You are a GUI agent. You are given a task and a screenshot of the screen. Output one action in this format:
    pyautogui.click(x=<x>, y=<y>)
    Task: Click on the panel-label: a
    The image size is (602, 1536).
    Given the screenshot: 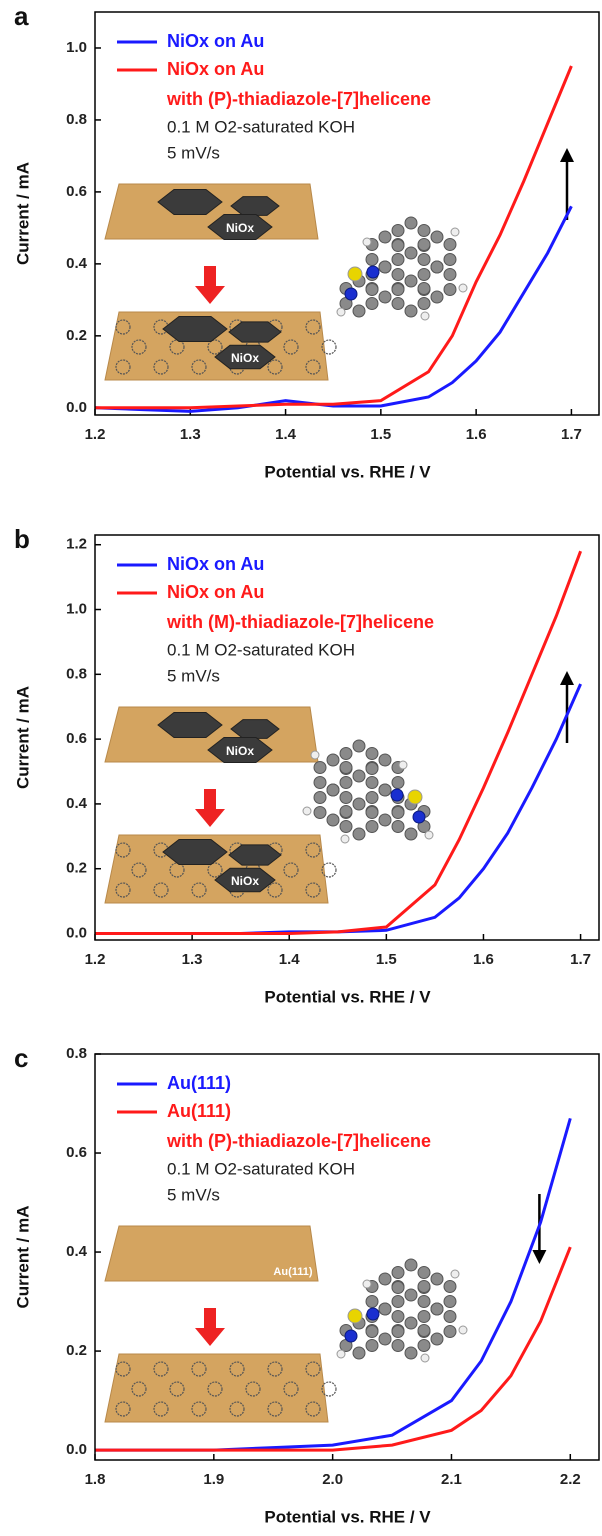 What is the action you would take?
    pyautogui.click(x=21, y=16)
    